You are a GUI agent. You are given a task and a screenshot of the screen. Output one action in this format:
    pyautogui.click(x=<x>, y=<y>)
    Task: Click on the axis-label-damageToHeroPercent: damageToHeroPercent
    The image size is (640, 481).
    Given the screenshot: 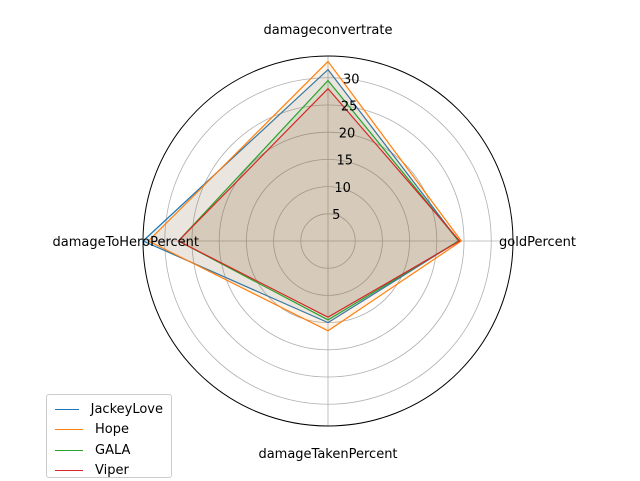 What is the action you would take?
    pyautogui.click(x=126, y=242)
    